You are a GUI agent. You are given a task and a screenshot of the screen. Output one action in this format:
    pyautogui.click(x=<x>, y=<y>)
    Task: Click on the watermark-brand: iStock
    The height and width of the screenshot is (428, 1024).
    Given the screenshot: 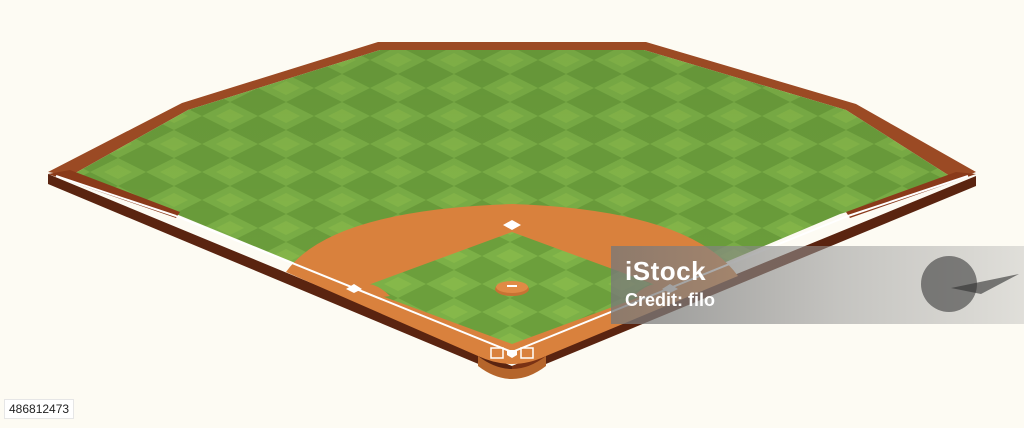 What is the action you would take?
    pyautogui.click(x=666, y=271)
    